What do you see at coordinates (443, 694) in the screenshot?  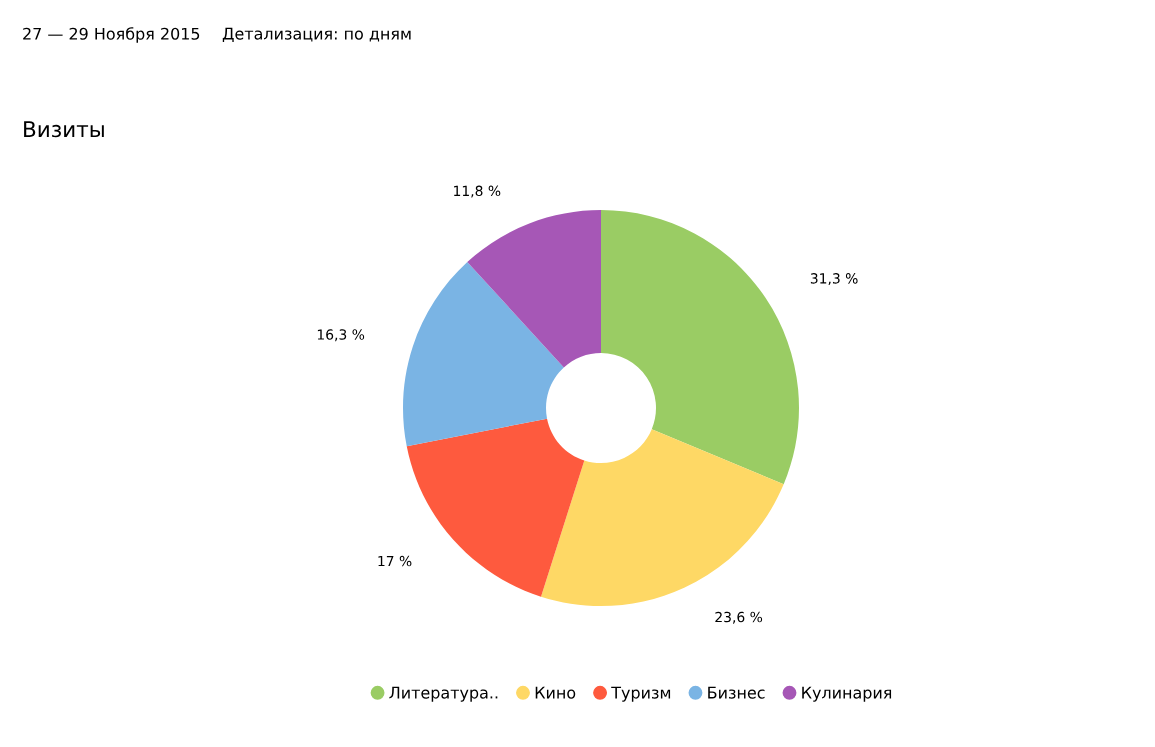 I see `legend-label: Литература..` at bounding box center [443, 694].